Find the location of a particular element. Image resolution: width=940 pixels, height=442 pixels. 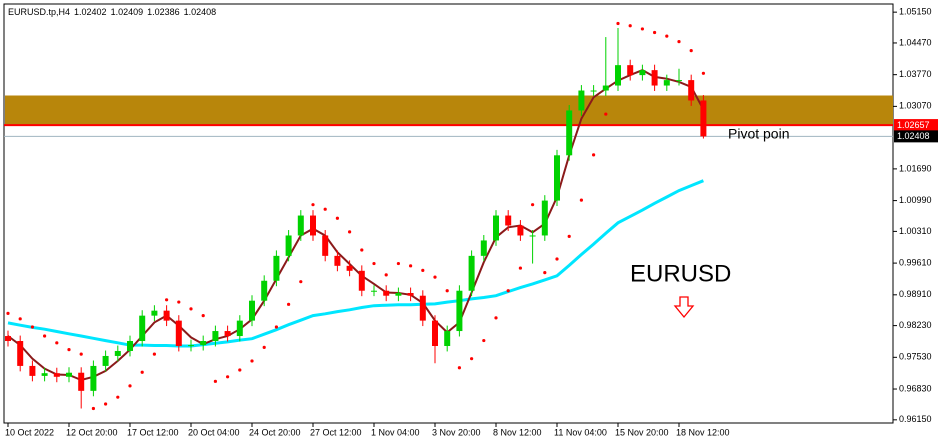

header-value: 1.02386 is located at coordinates (163, 12).